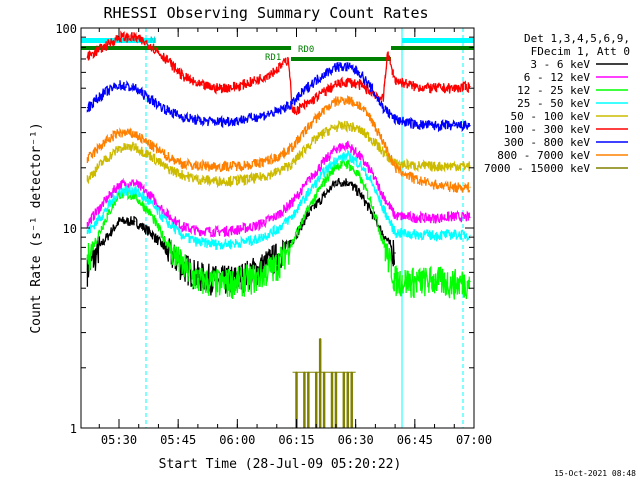  Describe the element at coordinates (280, 464) in the screenshot. I see `x-axis-label: Start Time (28-Jul-09 05:20:22)` at that location.